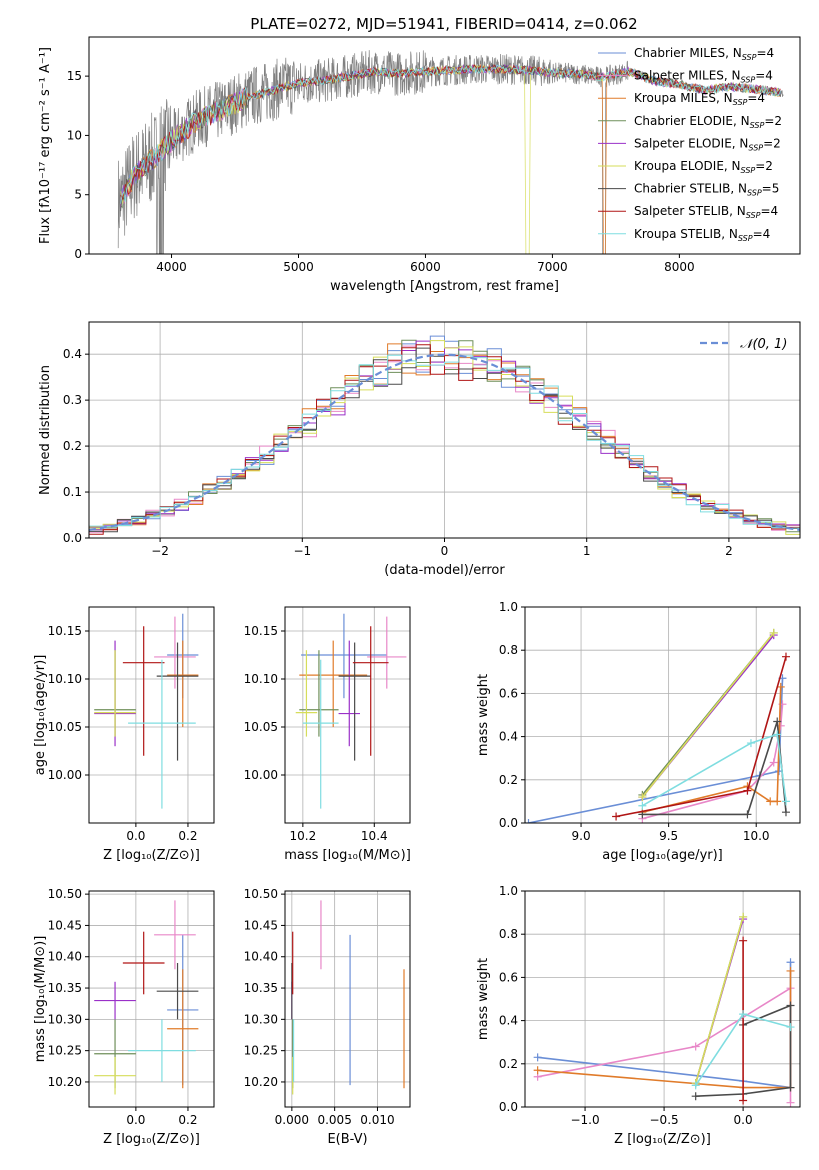  What do you see at coordinates (686, 234) in the screenshot?
I see `legend-label: Kroupa STELIB, N` at bounding box center [686, 234].